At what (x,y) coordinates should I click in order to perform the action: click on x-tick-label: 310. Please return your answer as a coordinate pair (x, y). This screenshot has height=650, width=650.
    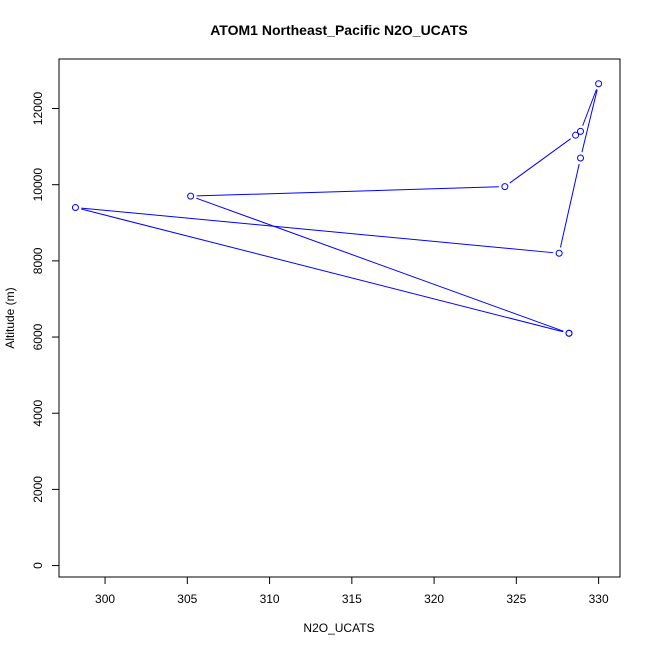
    Looking at the image, I should click on (270, 599).